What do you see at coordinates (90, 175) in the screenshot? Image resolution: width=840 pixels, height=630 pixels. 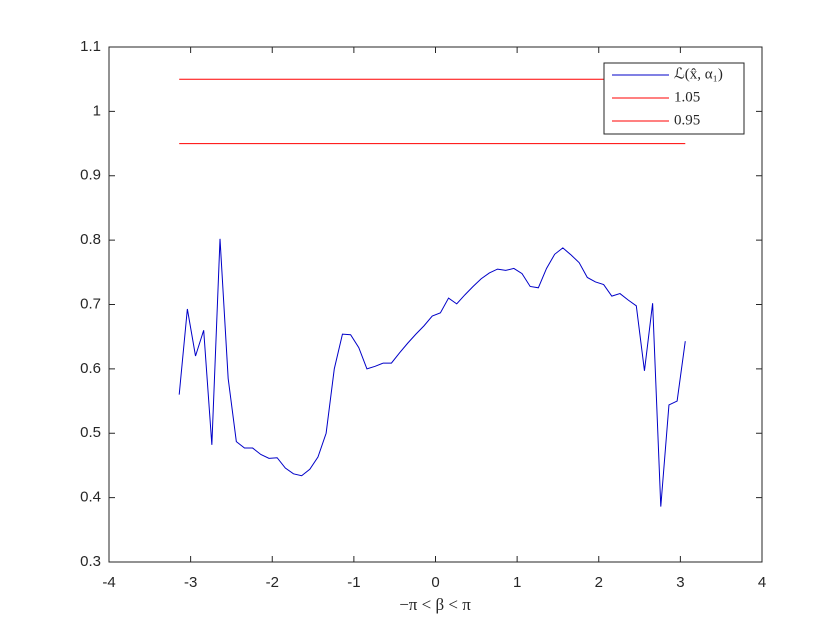 I see `y-tick-label: 0.9` at bounding box center [90, 175].